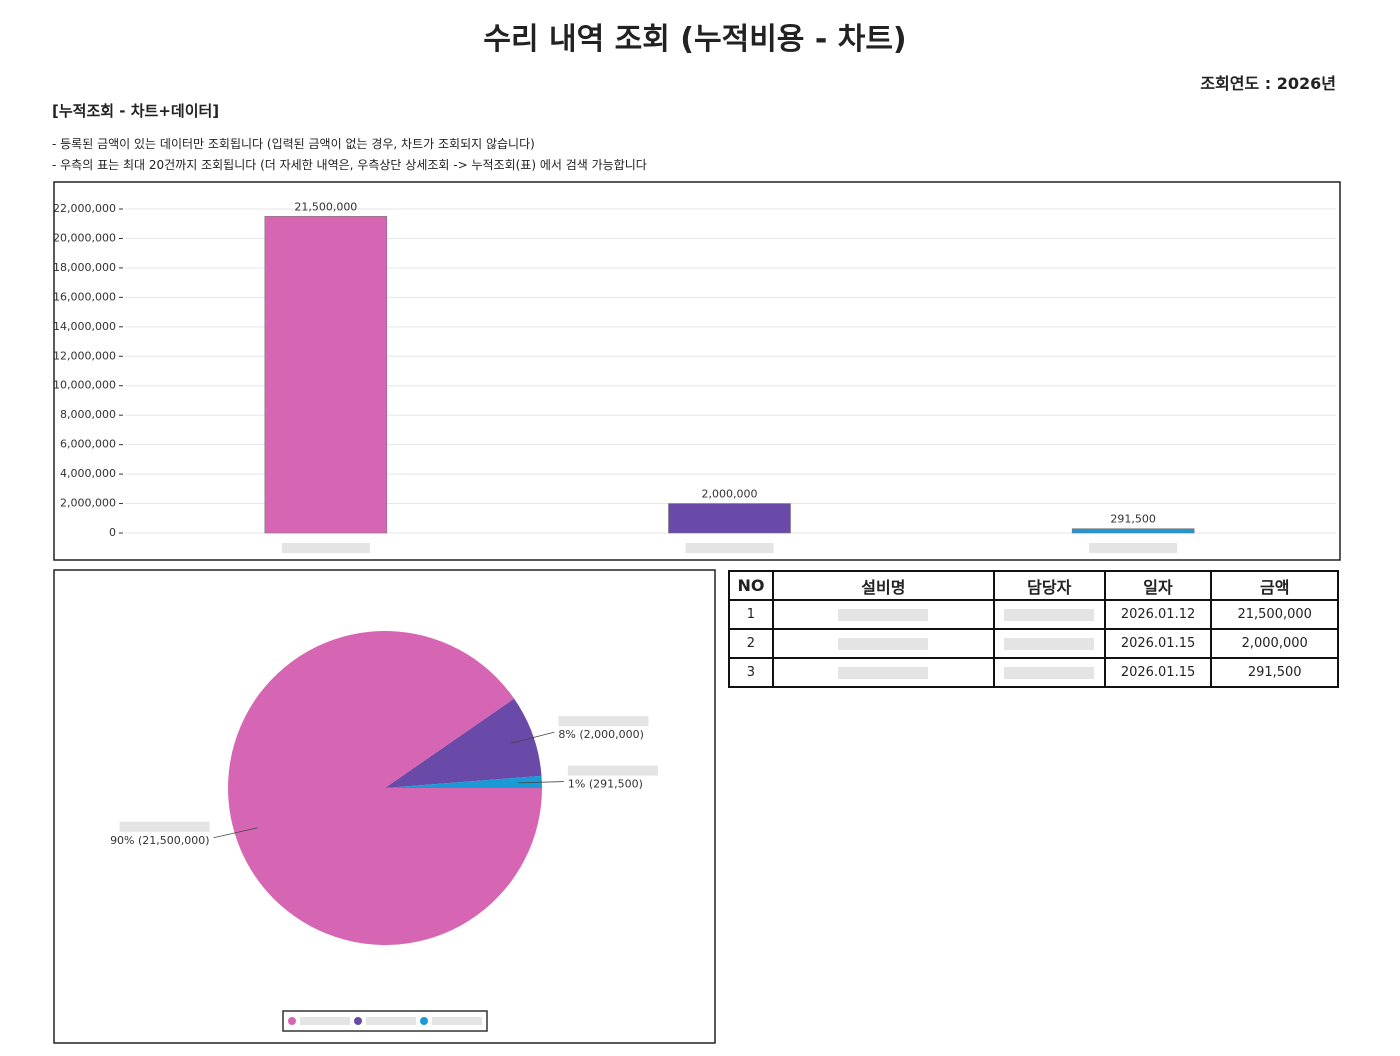 The width and height of the screenshot is (1400, 1056). What do you see at coordinates (605, 784) in the screenshot?
I see `pie-label: 1% (291,500)` at bounding box center [605, 784].